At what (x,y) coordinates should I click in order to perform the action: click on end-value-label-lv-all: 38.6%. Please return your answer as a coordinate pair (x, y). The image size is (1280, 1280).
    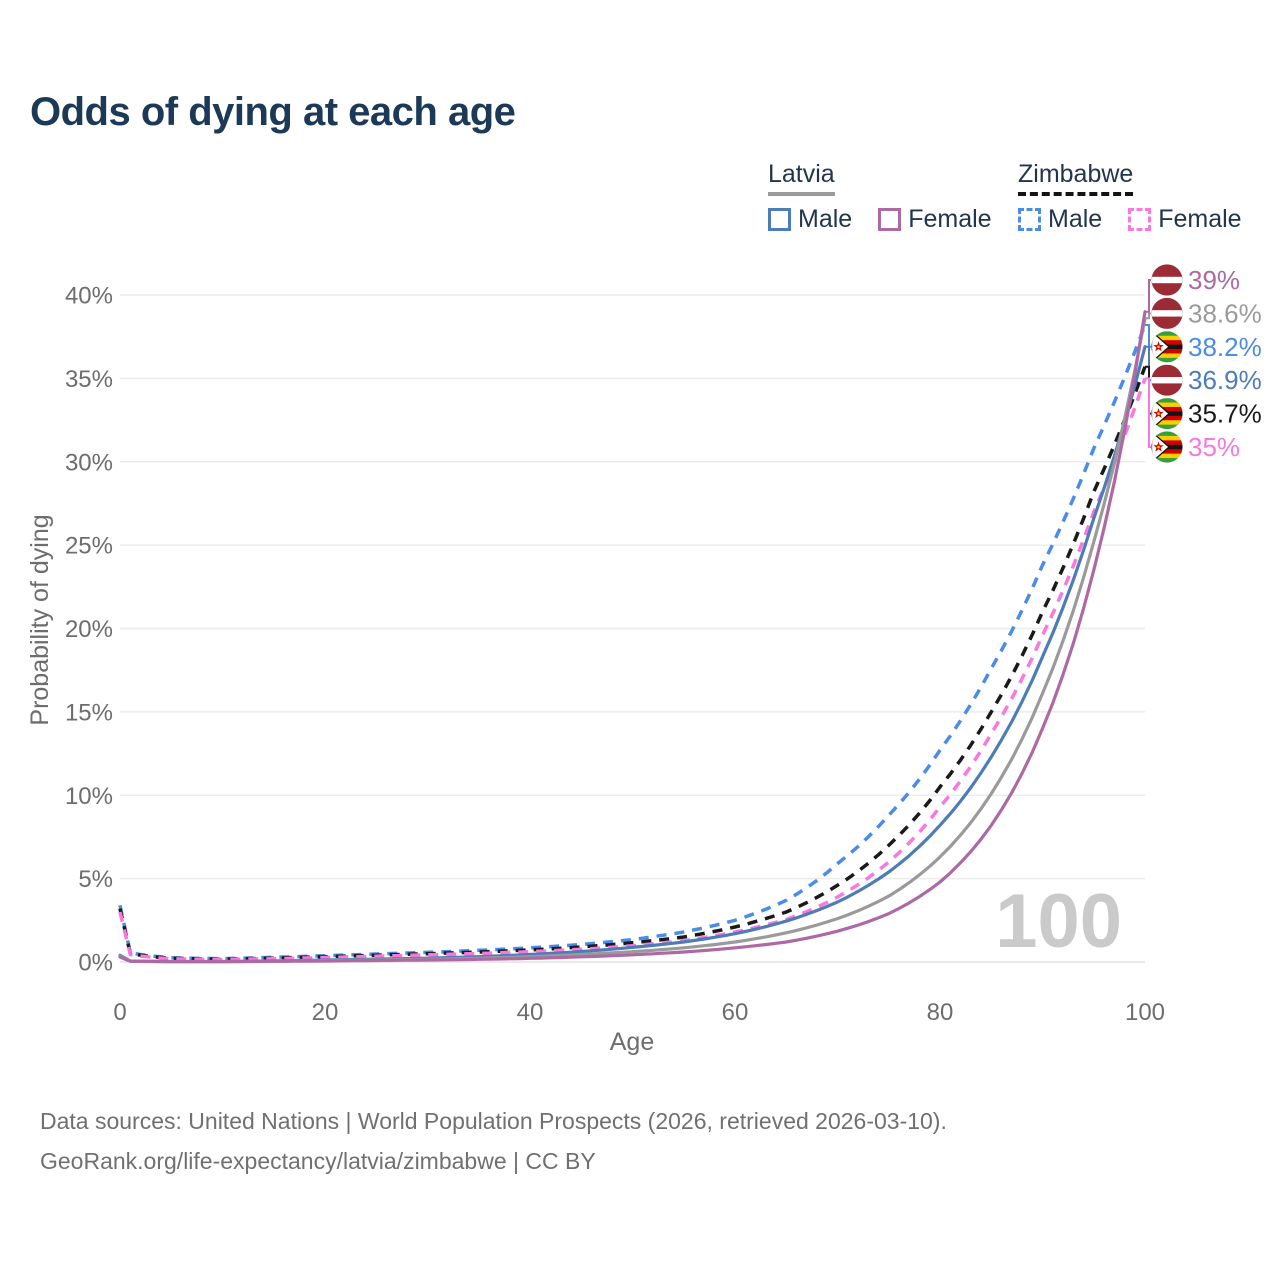
    Looking at the image, I should click on (1225, 313).